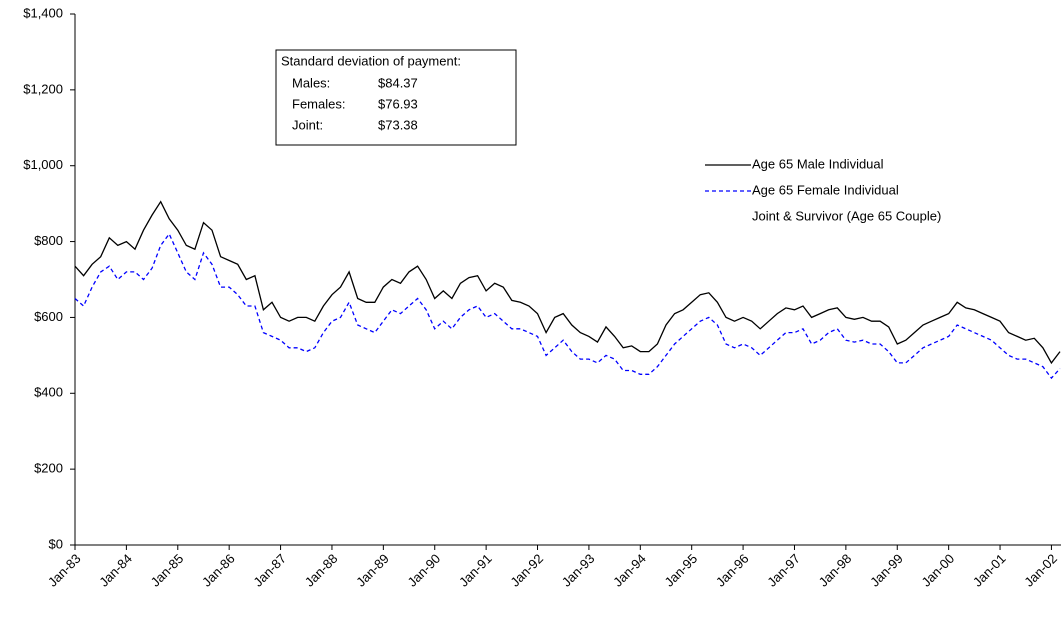 The height and width of the screenshot is (619, 1062). What do you see at coordinates (269, 570) in the screenshot?
I see `x-tick-label: Jan-87` at bounding box center [269, 570].